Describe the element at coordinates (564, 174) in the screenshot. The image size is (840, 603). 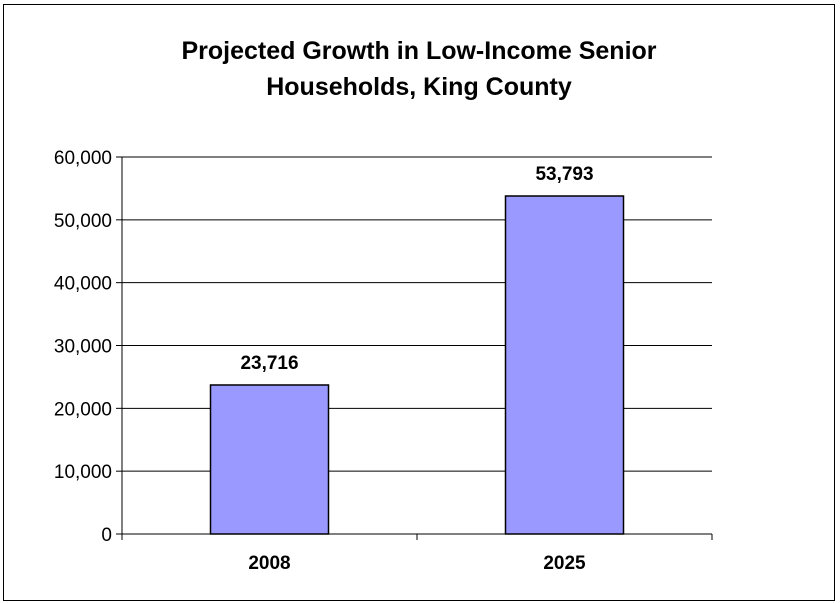
I see `data-label-2025: 53,793` at that location.